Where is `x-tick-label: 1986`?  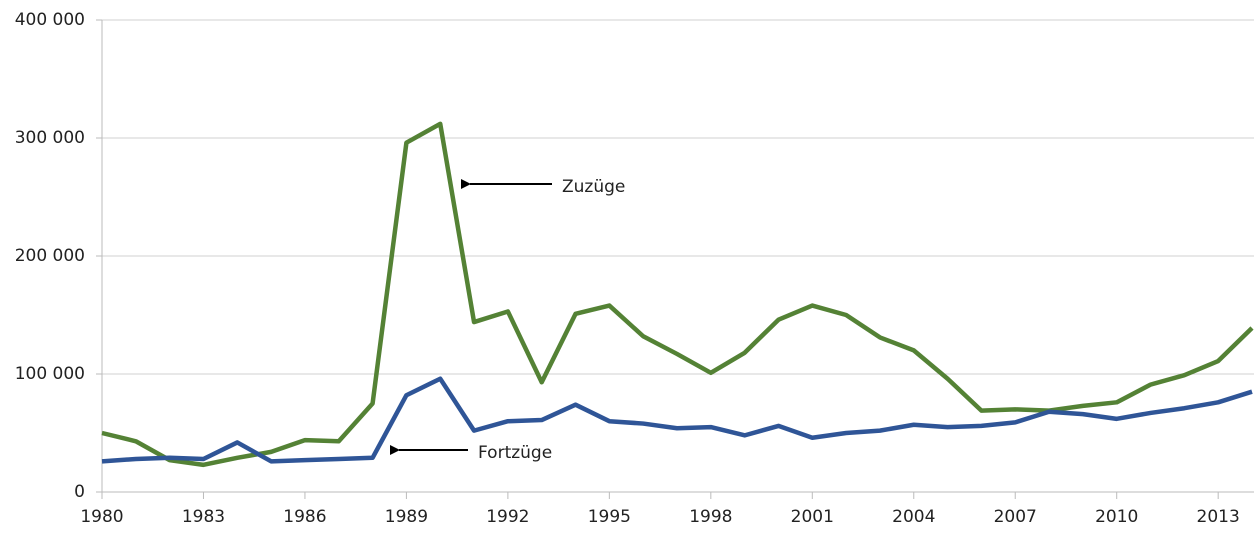
x-tick-label: 1986 is located at coordinates (304, 517).